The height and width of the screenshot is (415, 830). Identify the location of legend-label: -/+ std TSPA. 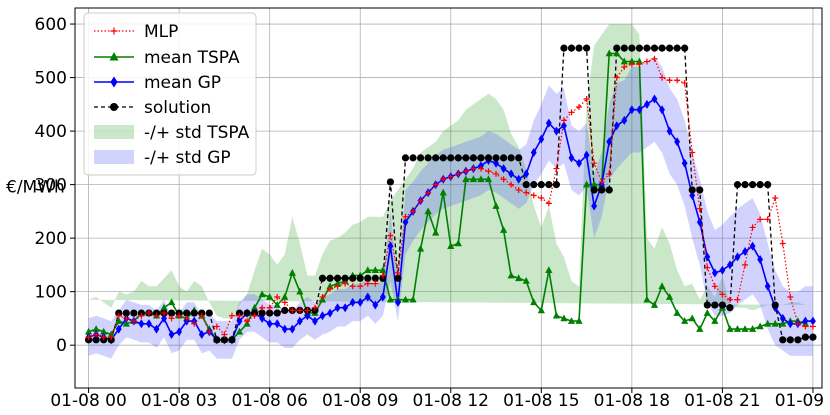
(197, 133).